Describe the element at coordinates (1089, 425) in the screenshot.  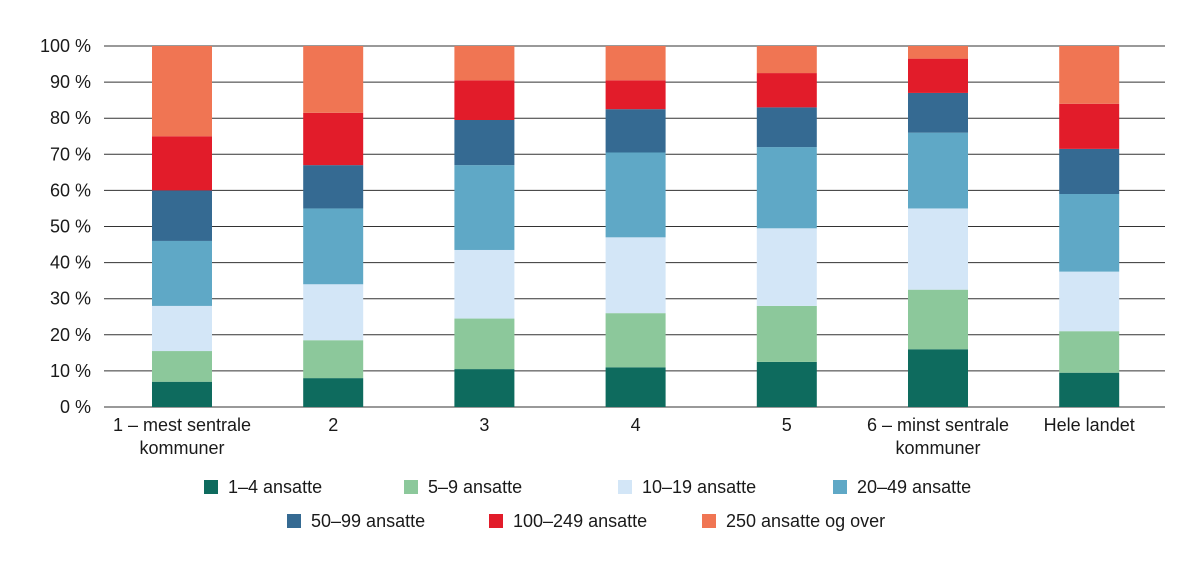
I see `x-category-label: Hele landet` at that location.